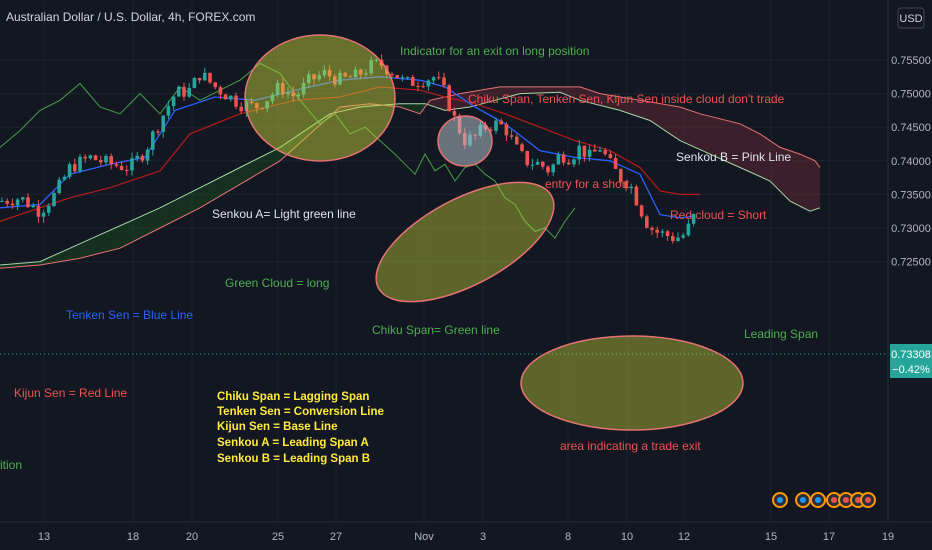 The width and height of the screenshot is (932, 550). Describe the element at coordinates (888, 537) in the screenshot. I see `time-tick-label: 19` at that location.